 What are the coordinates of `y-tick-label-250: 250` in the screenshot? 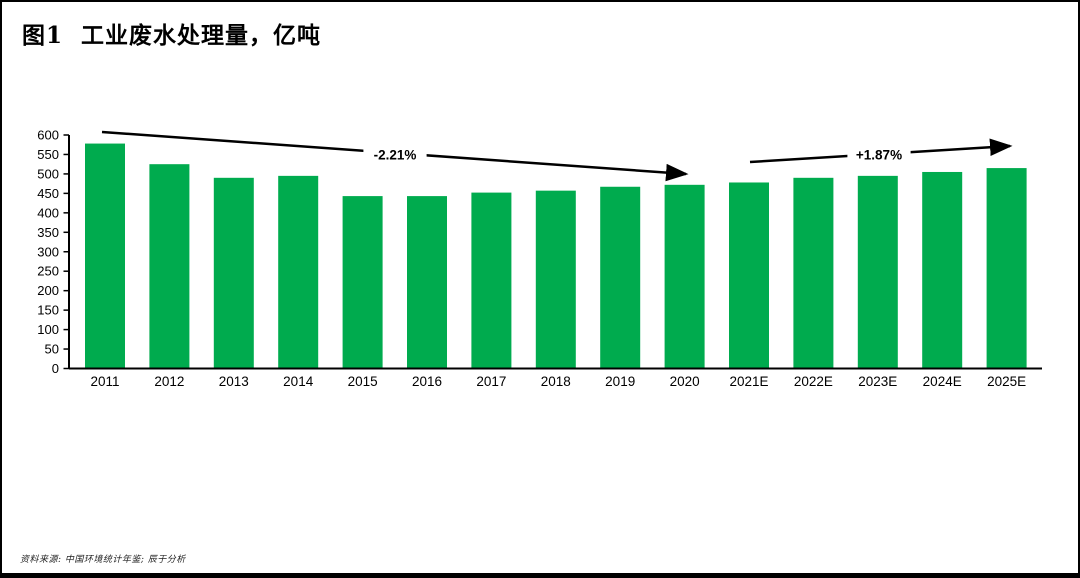 It's located at (48, 271).